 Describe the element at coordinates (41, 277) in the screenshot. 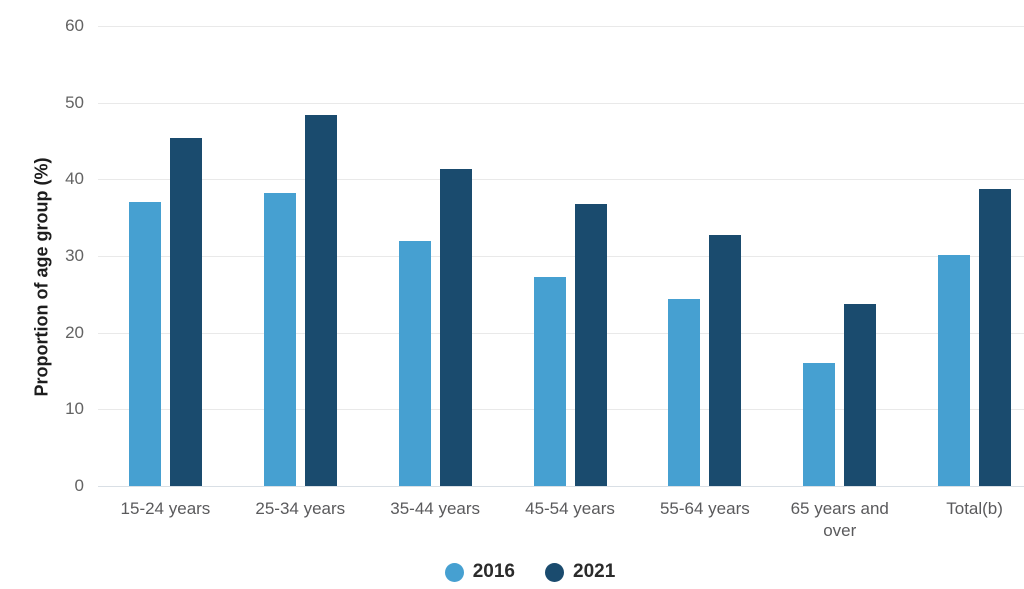

I see `y-axis-title: Proportion of age group (%)` at that location.